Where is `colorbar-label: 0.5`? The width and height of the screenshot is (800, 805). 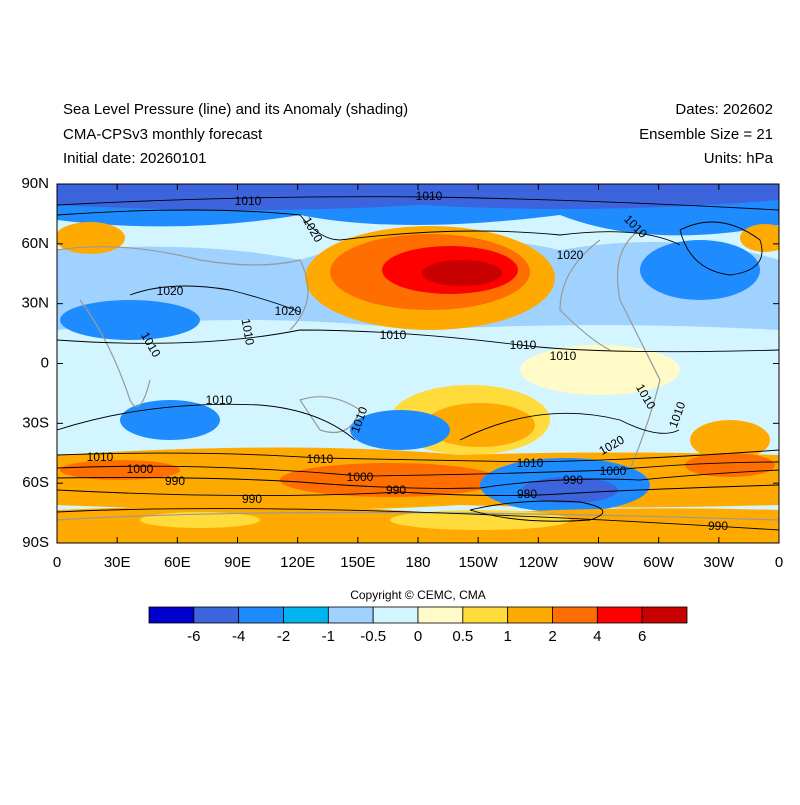
colorbar-label: 0.5 is located at coordinates (462, 636).